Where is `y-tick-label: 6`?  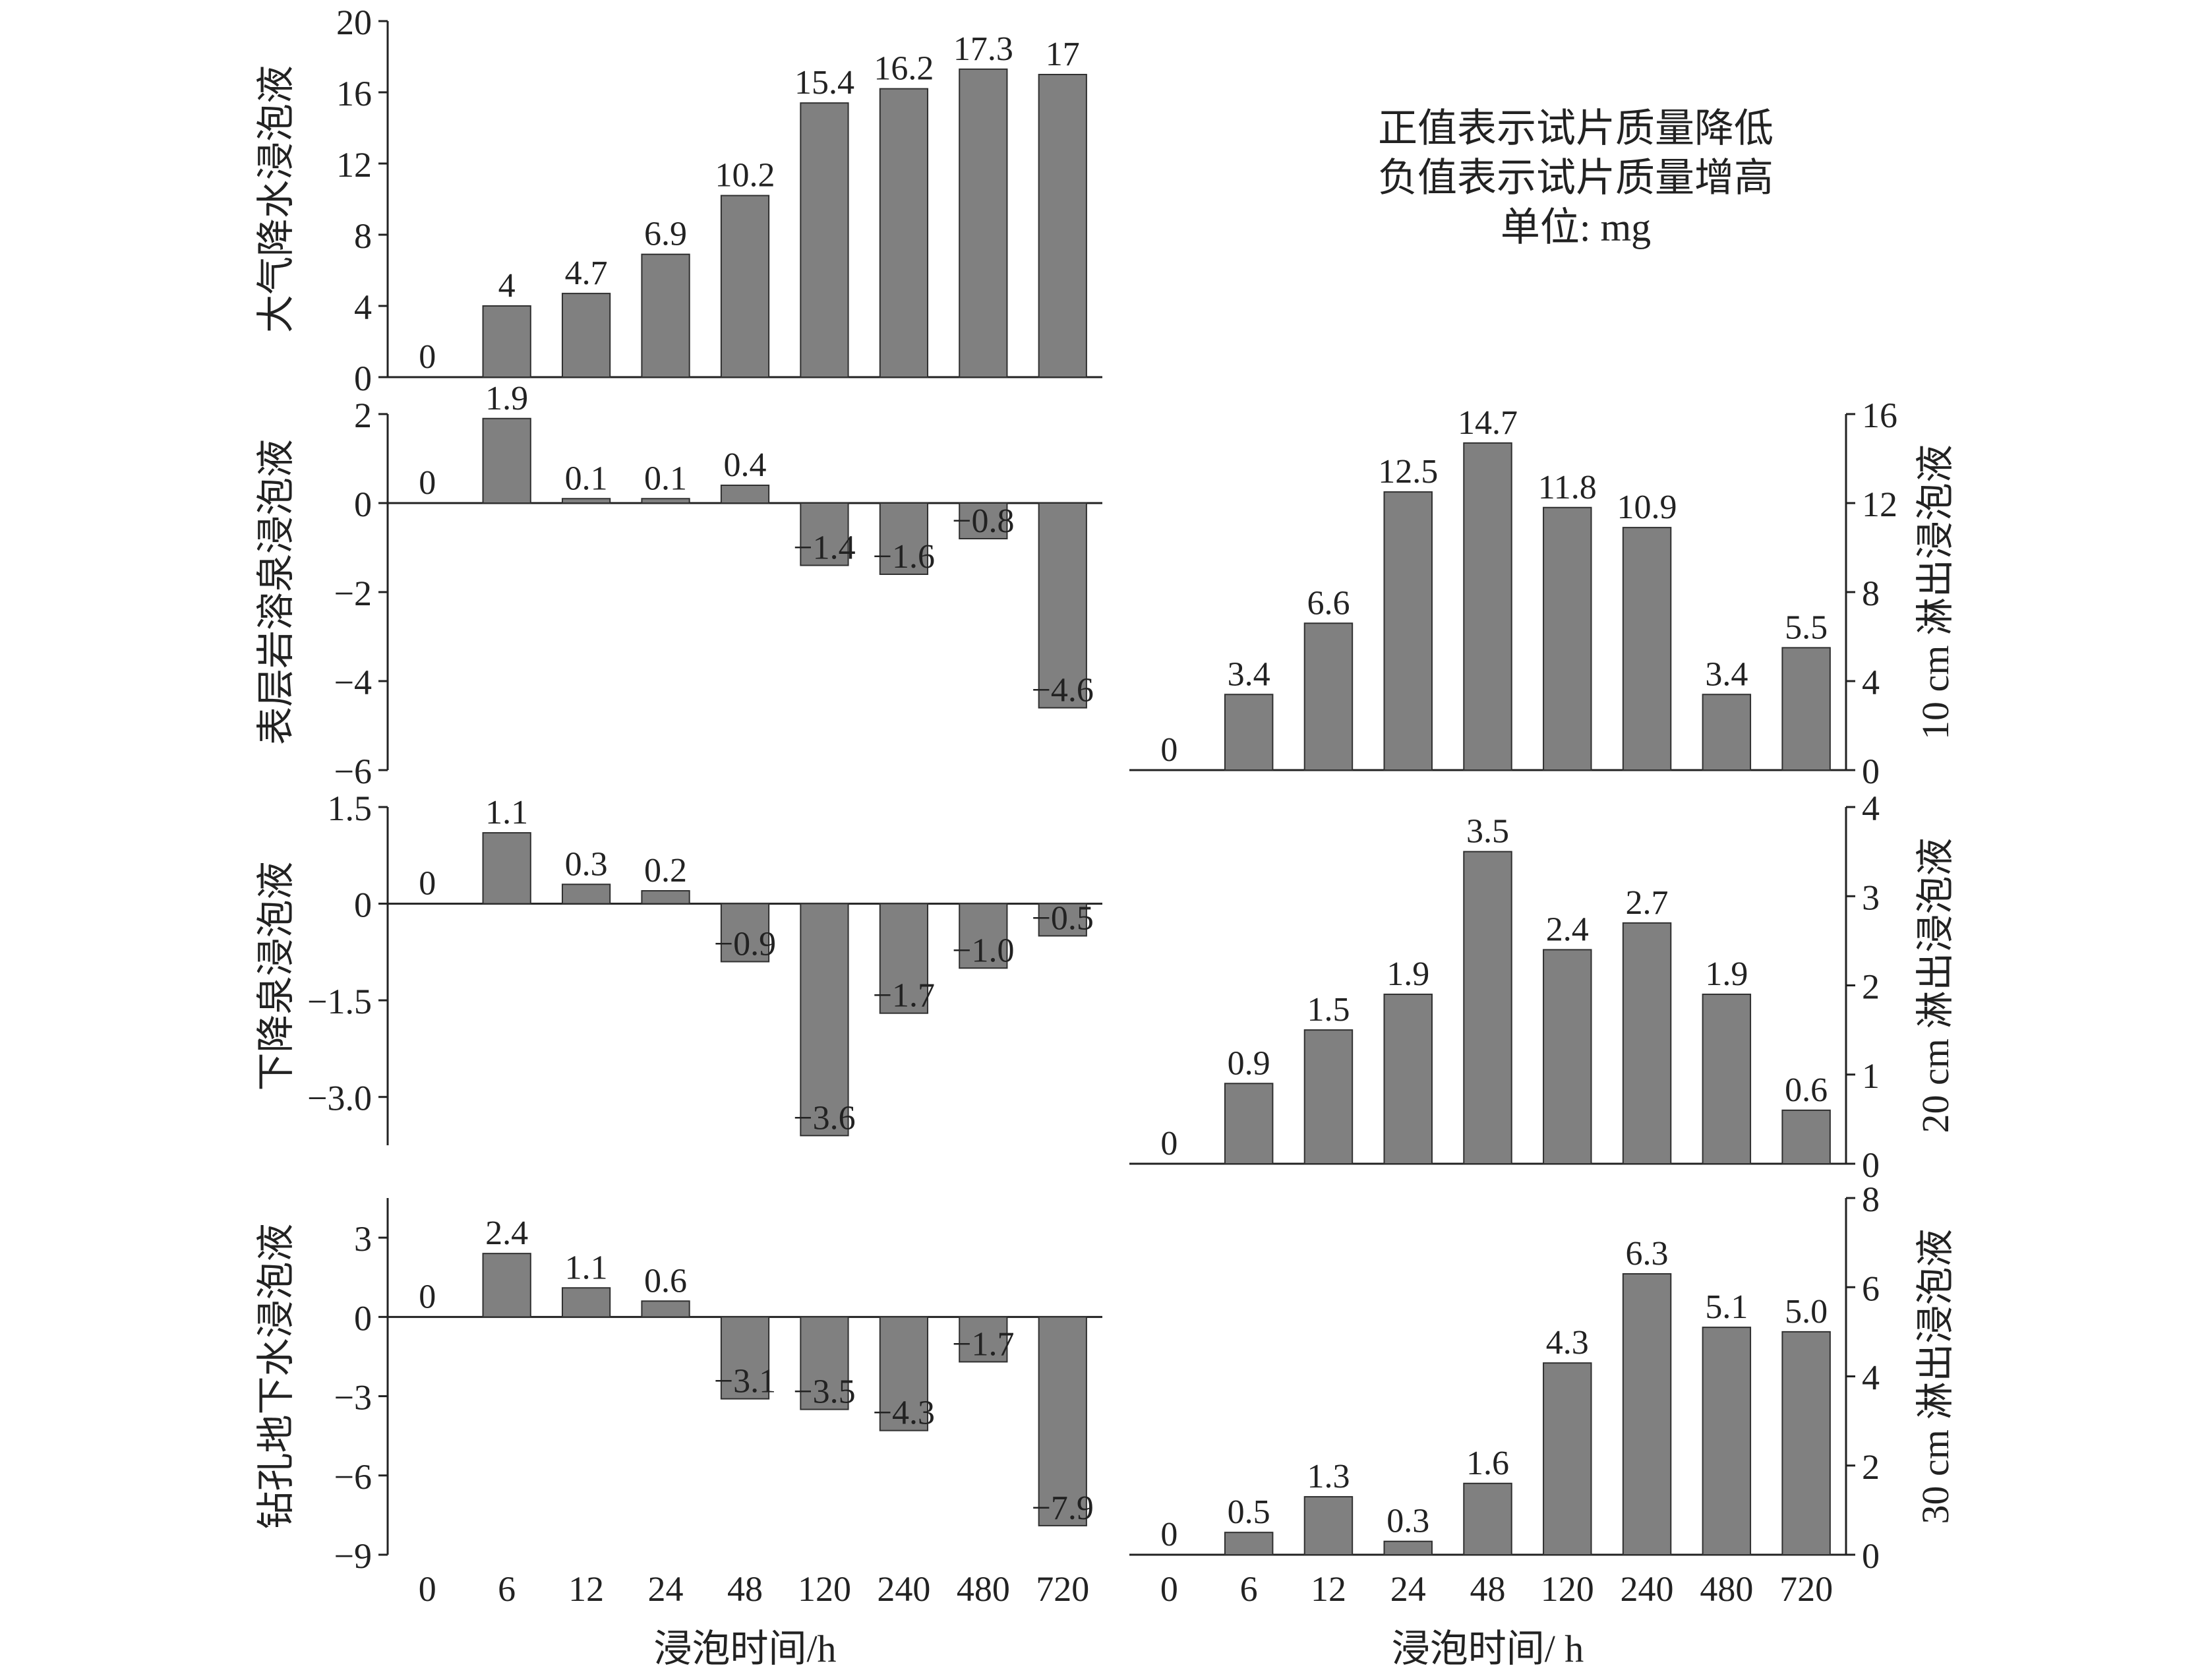
y-tick-label: 6 is located at coordinates (1871, 1288).